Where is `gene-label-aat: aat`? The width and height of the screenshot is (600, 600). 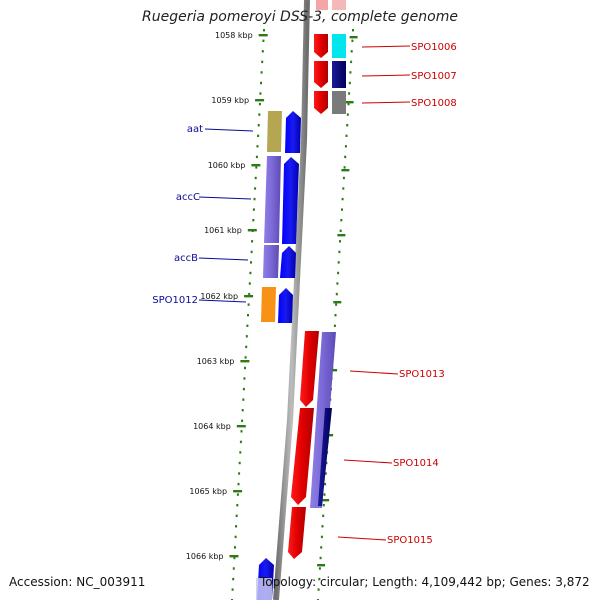 gene-label-aat: aat is located at coordinates (195, 129).